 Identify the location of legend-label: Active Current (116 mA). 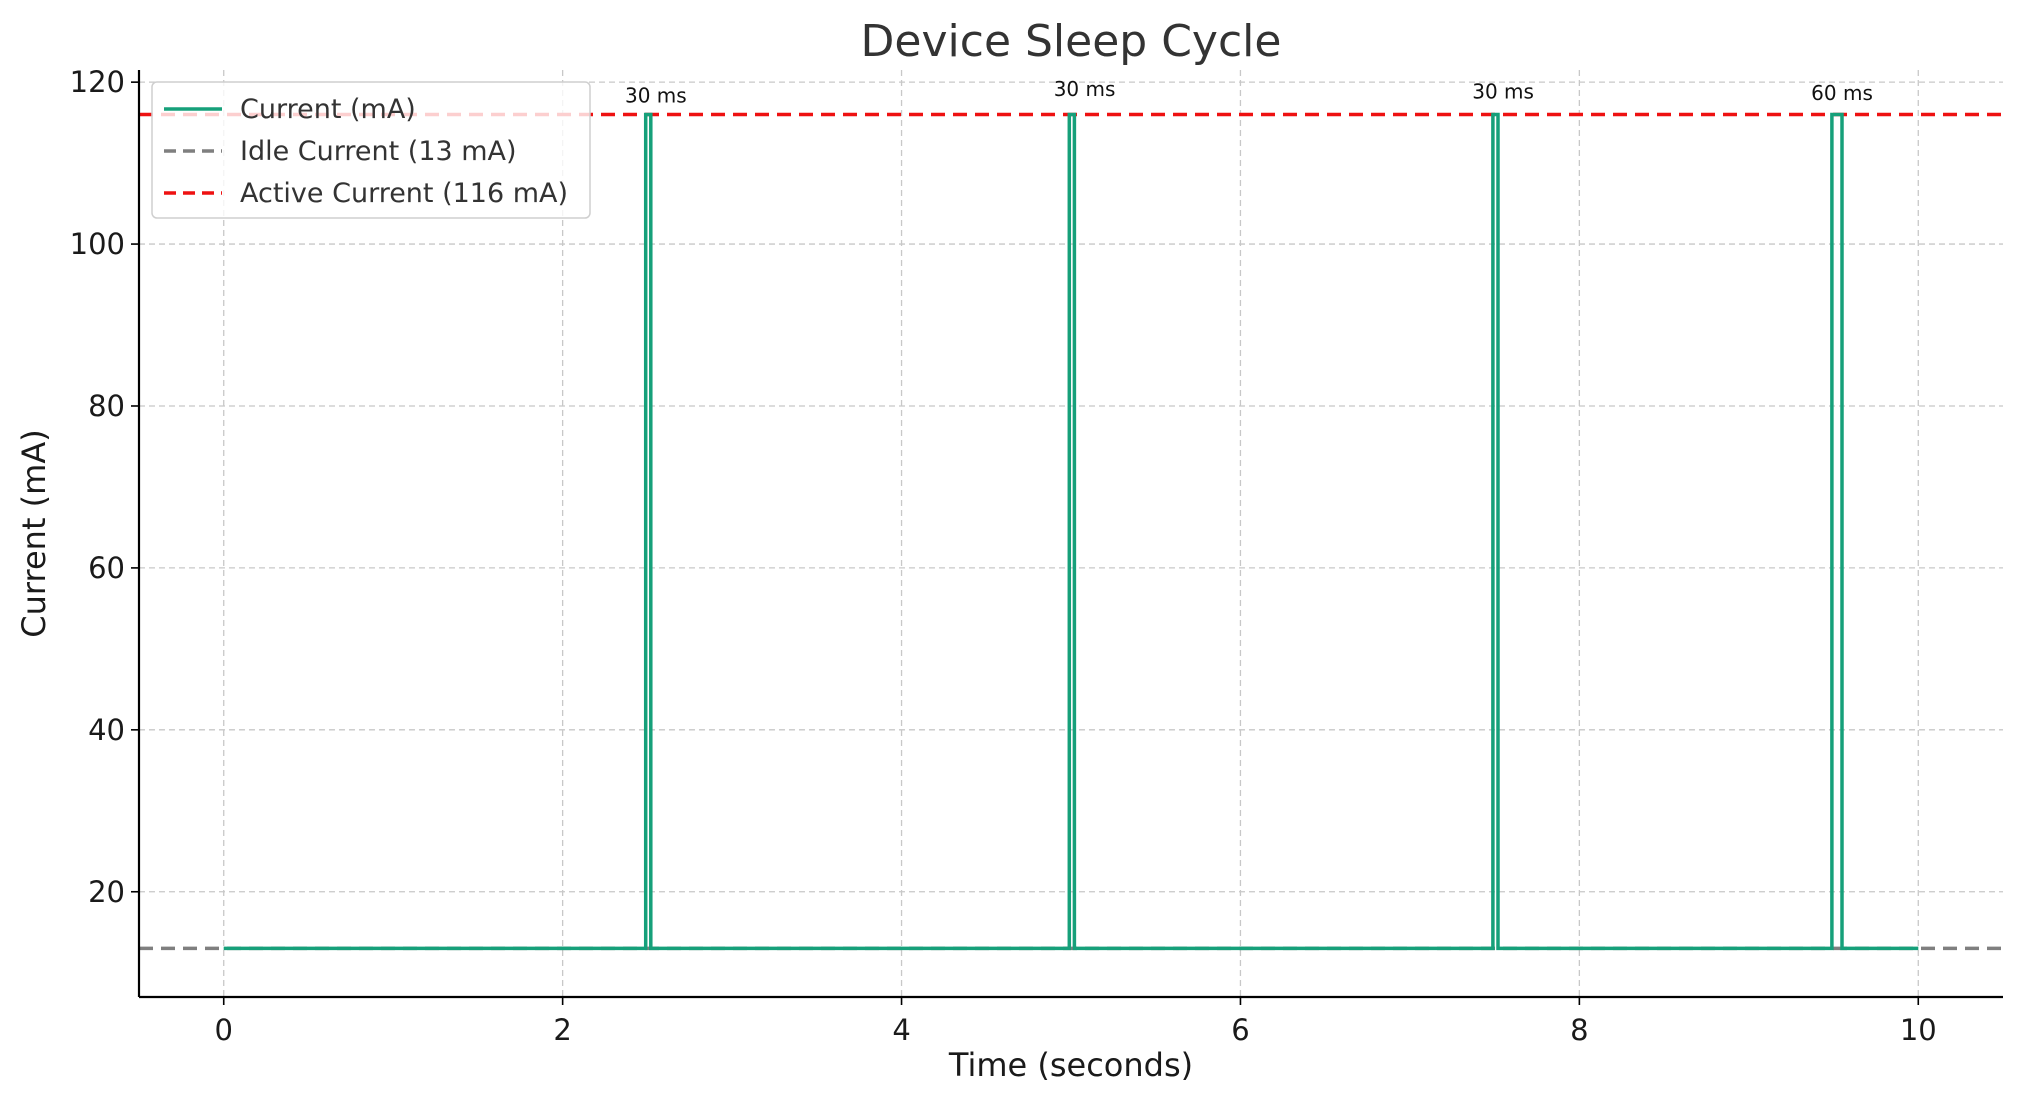
(404, 193).